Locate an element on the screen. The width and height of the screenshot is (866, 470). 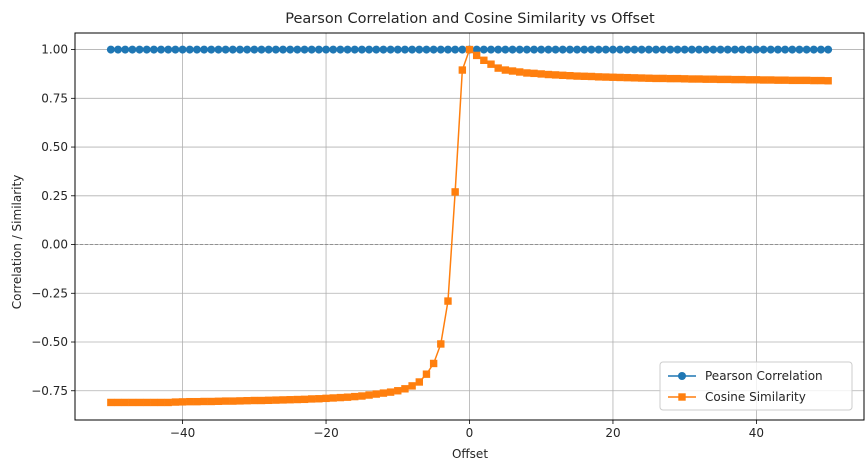
x-tick-label: 20 is located at coordinates (612, 433).